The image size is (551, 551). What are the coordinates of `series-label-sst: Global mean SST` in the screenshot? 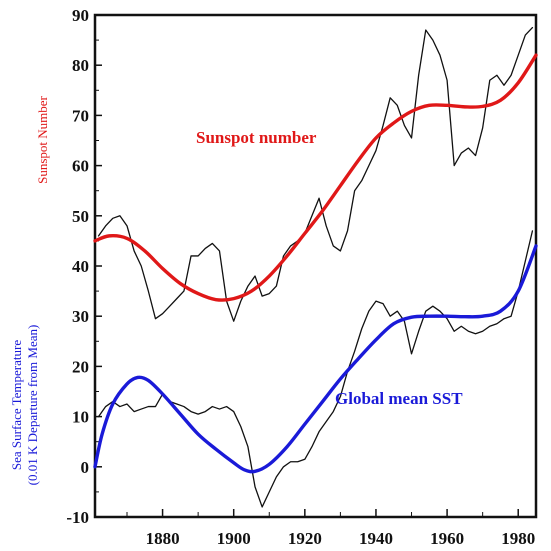 It's located at (399, 398).